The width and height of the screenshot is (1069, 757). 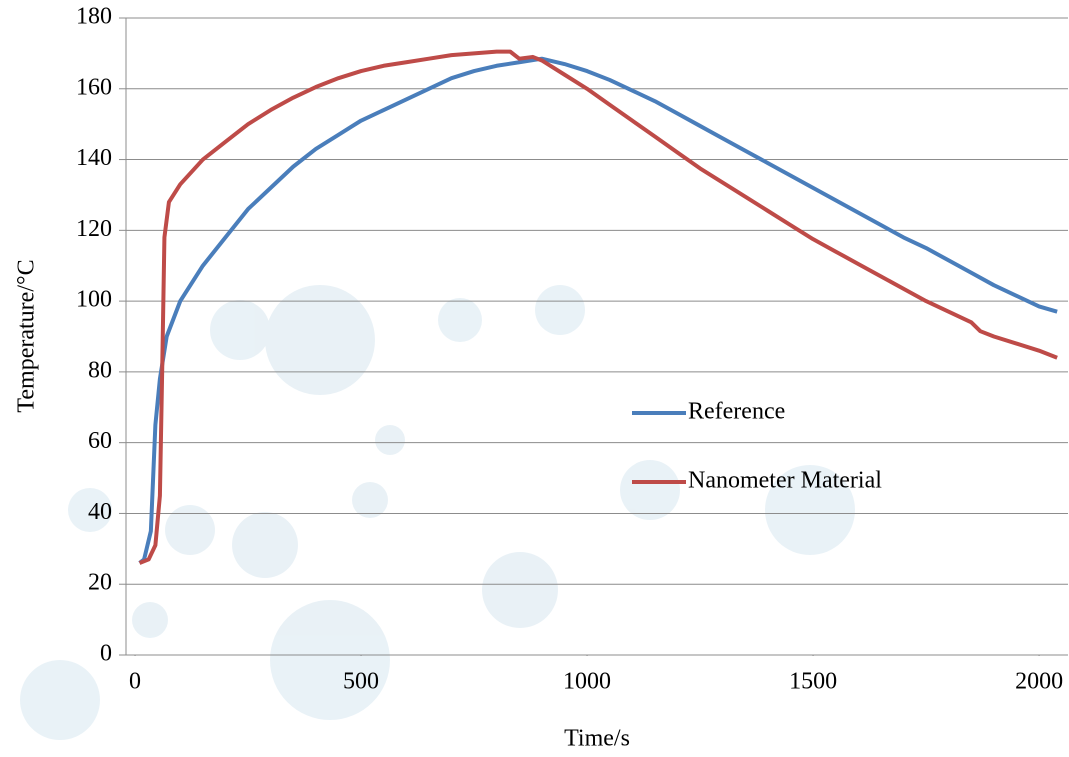 I want to click on y-tick-label: 160, so click(x=94, y=87).